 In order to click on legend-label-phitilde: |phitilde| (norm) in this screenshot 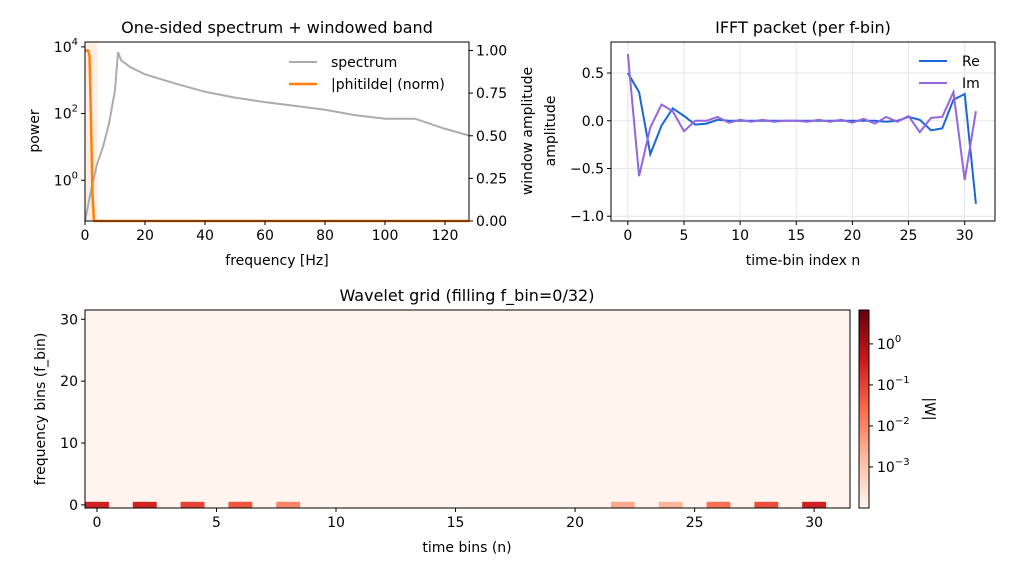, I will do `click(388, 85)`.